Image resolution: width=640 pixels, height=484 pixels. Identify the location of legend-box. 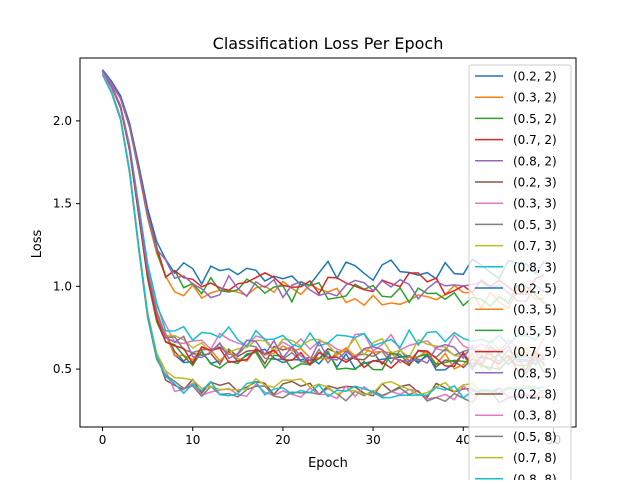
(520, 274).